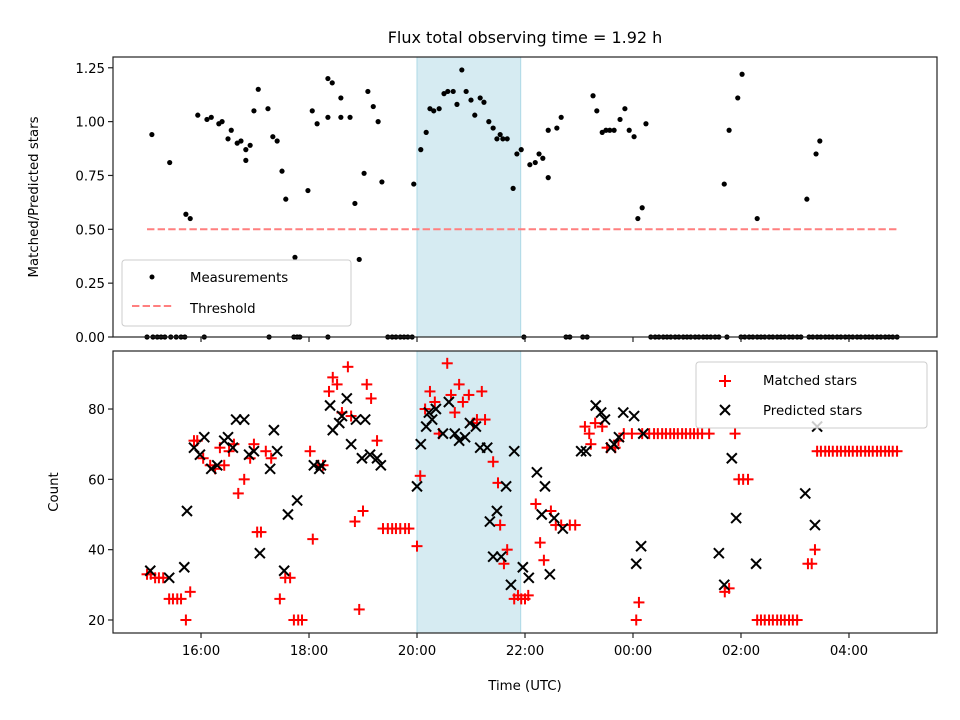  What do you see at coordinates (34, 196) in the screenshot?
I see `top-y-axis-label: Matched/Predicted stars` at bounding box center [34, 196].